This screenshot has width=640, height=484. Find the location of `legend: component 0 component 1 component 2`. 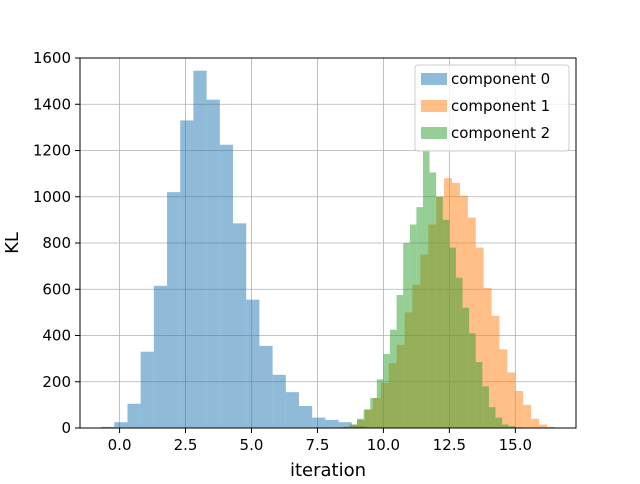

legend: component 0 component 1 component 2 is located at coordinates (492, 108).